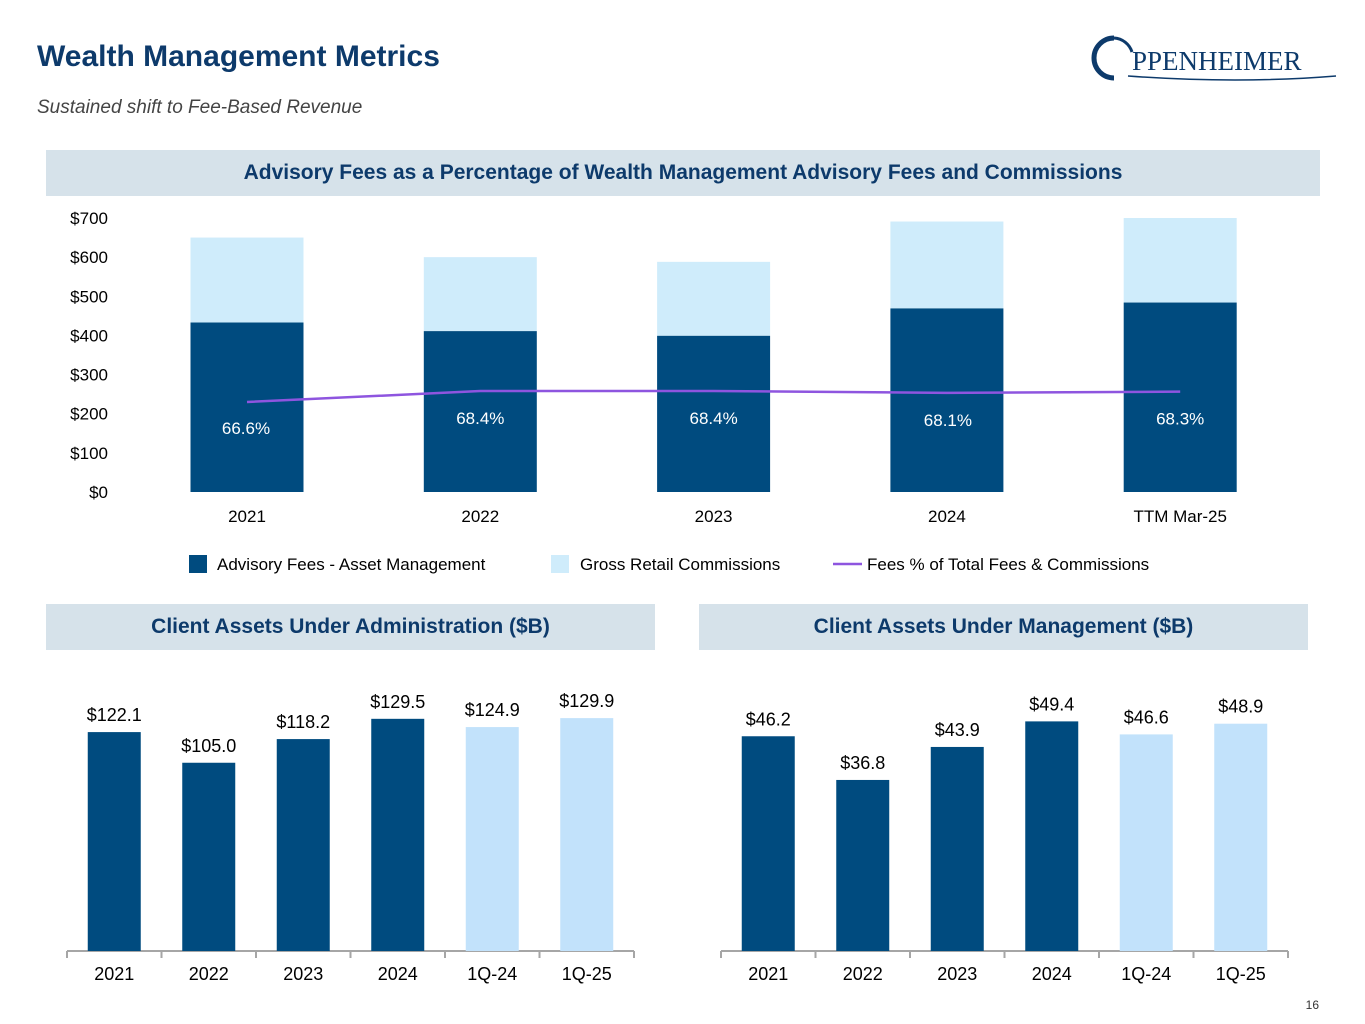 The image size is (1365, 1024). Describe the element at coordinates (89, 414) in the screenshot. I see `y-tick-label: $200` at that location.